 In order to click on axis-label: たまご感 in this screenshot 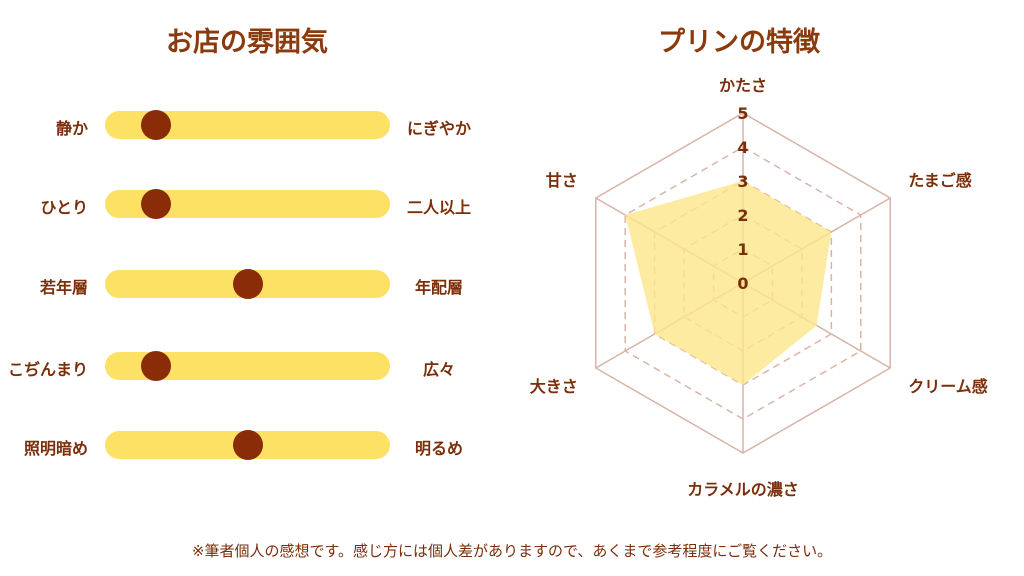, I will do `click(940, 180)`.